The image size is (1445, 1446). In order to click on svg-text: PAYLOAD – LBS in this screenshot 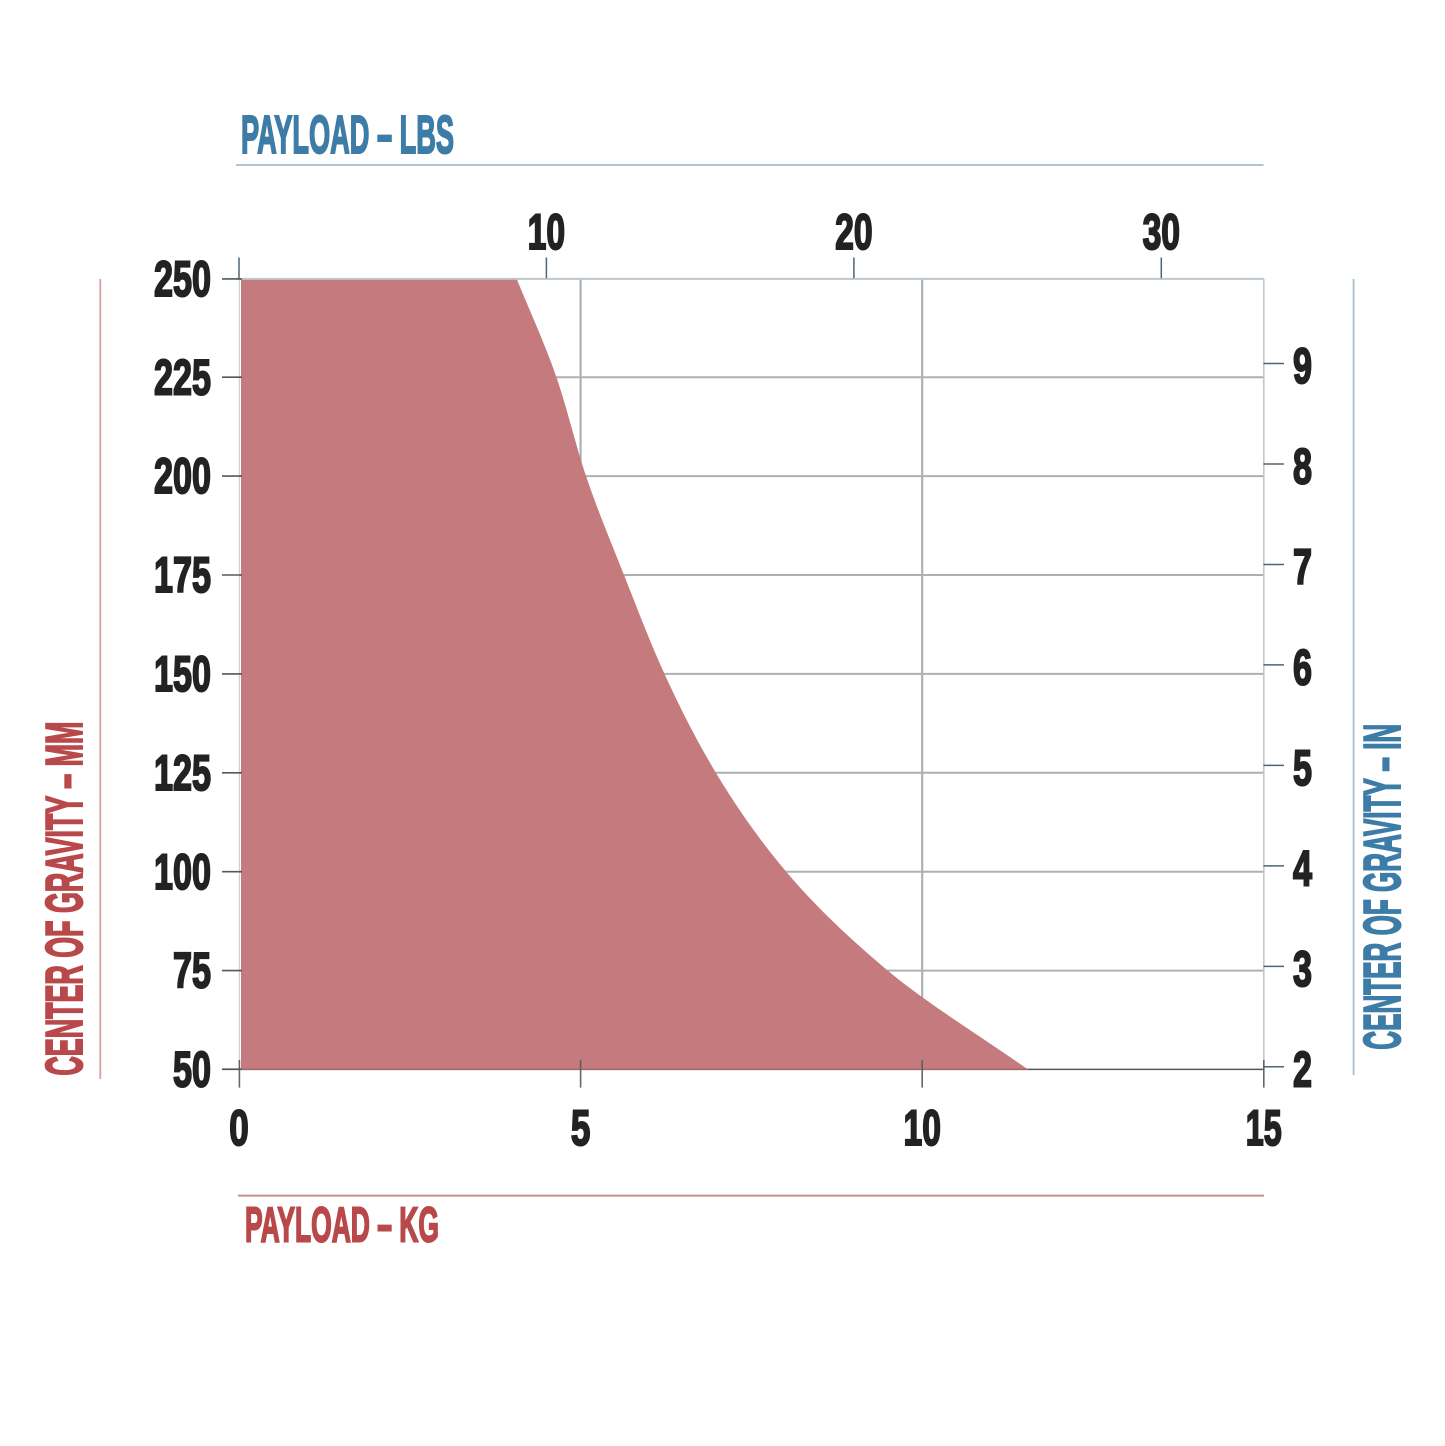, I will do `click(347, 135)`.